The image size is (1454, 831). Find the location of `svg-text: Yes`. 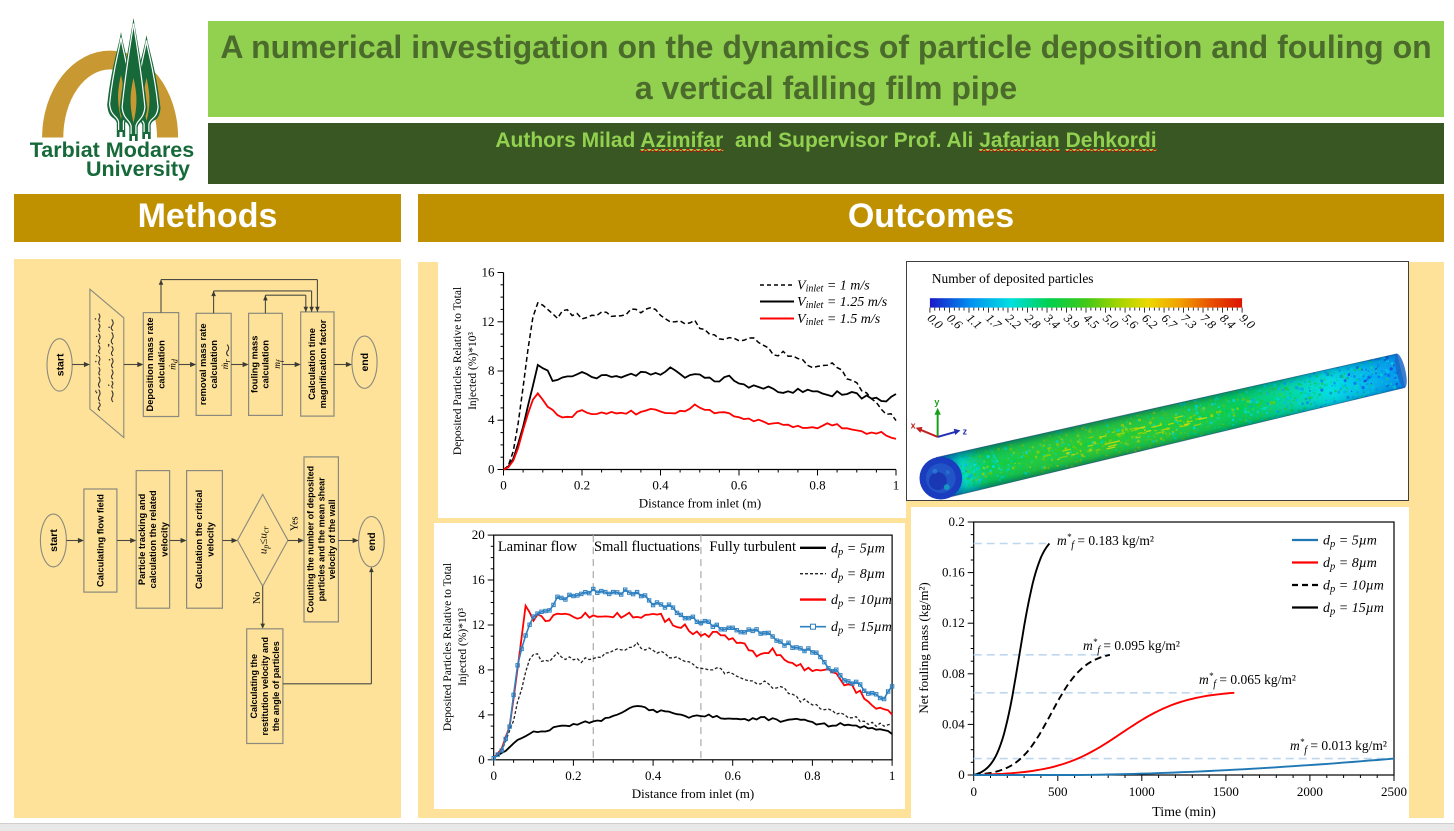

svg-text: Yes is located at coordinates (295, 523).